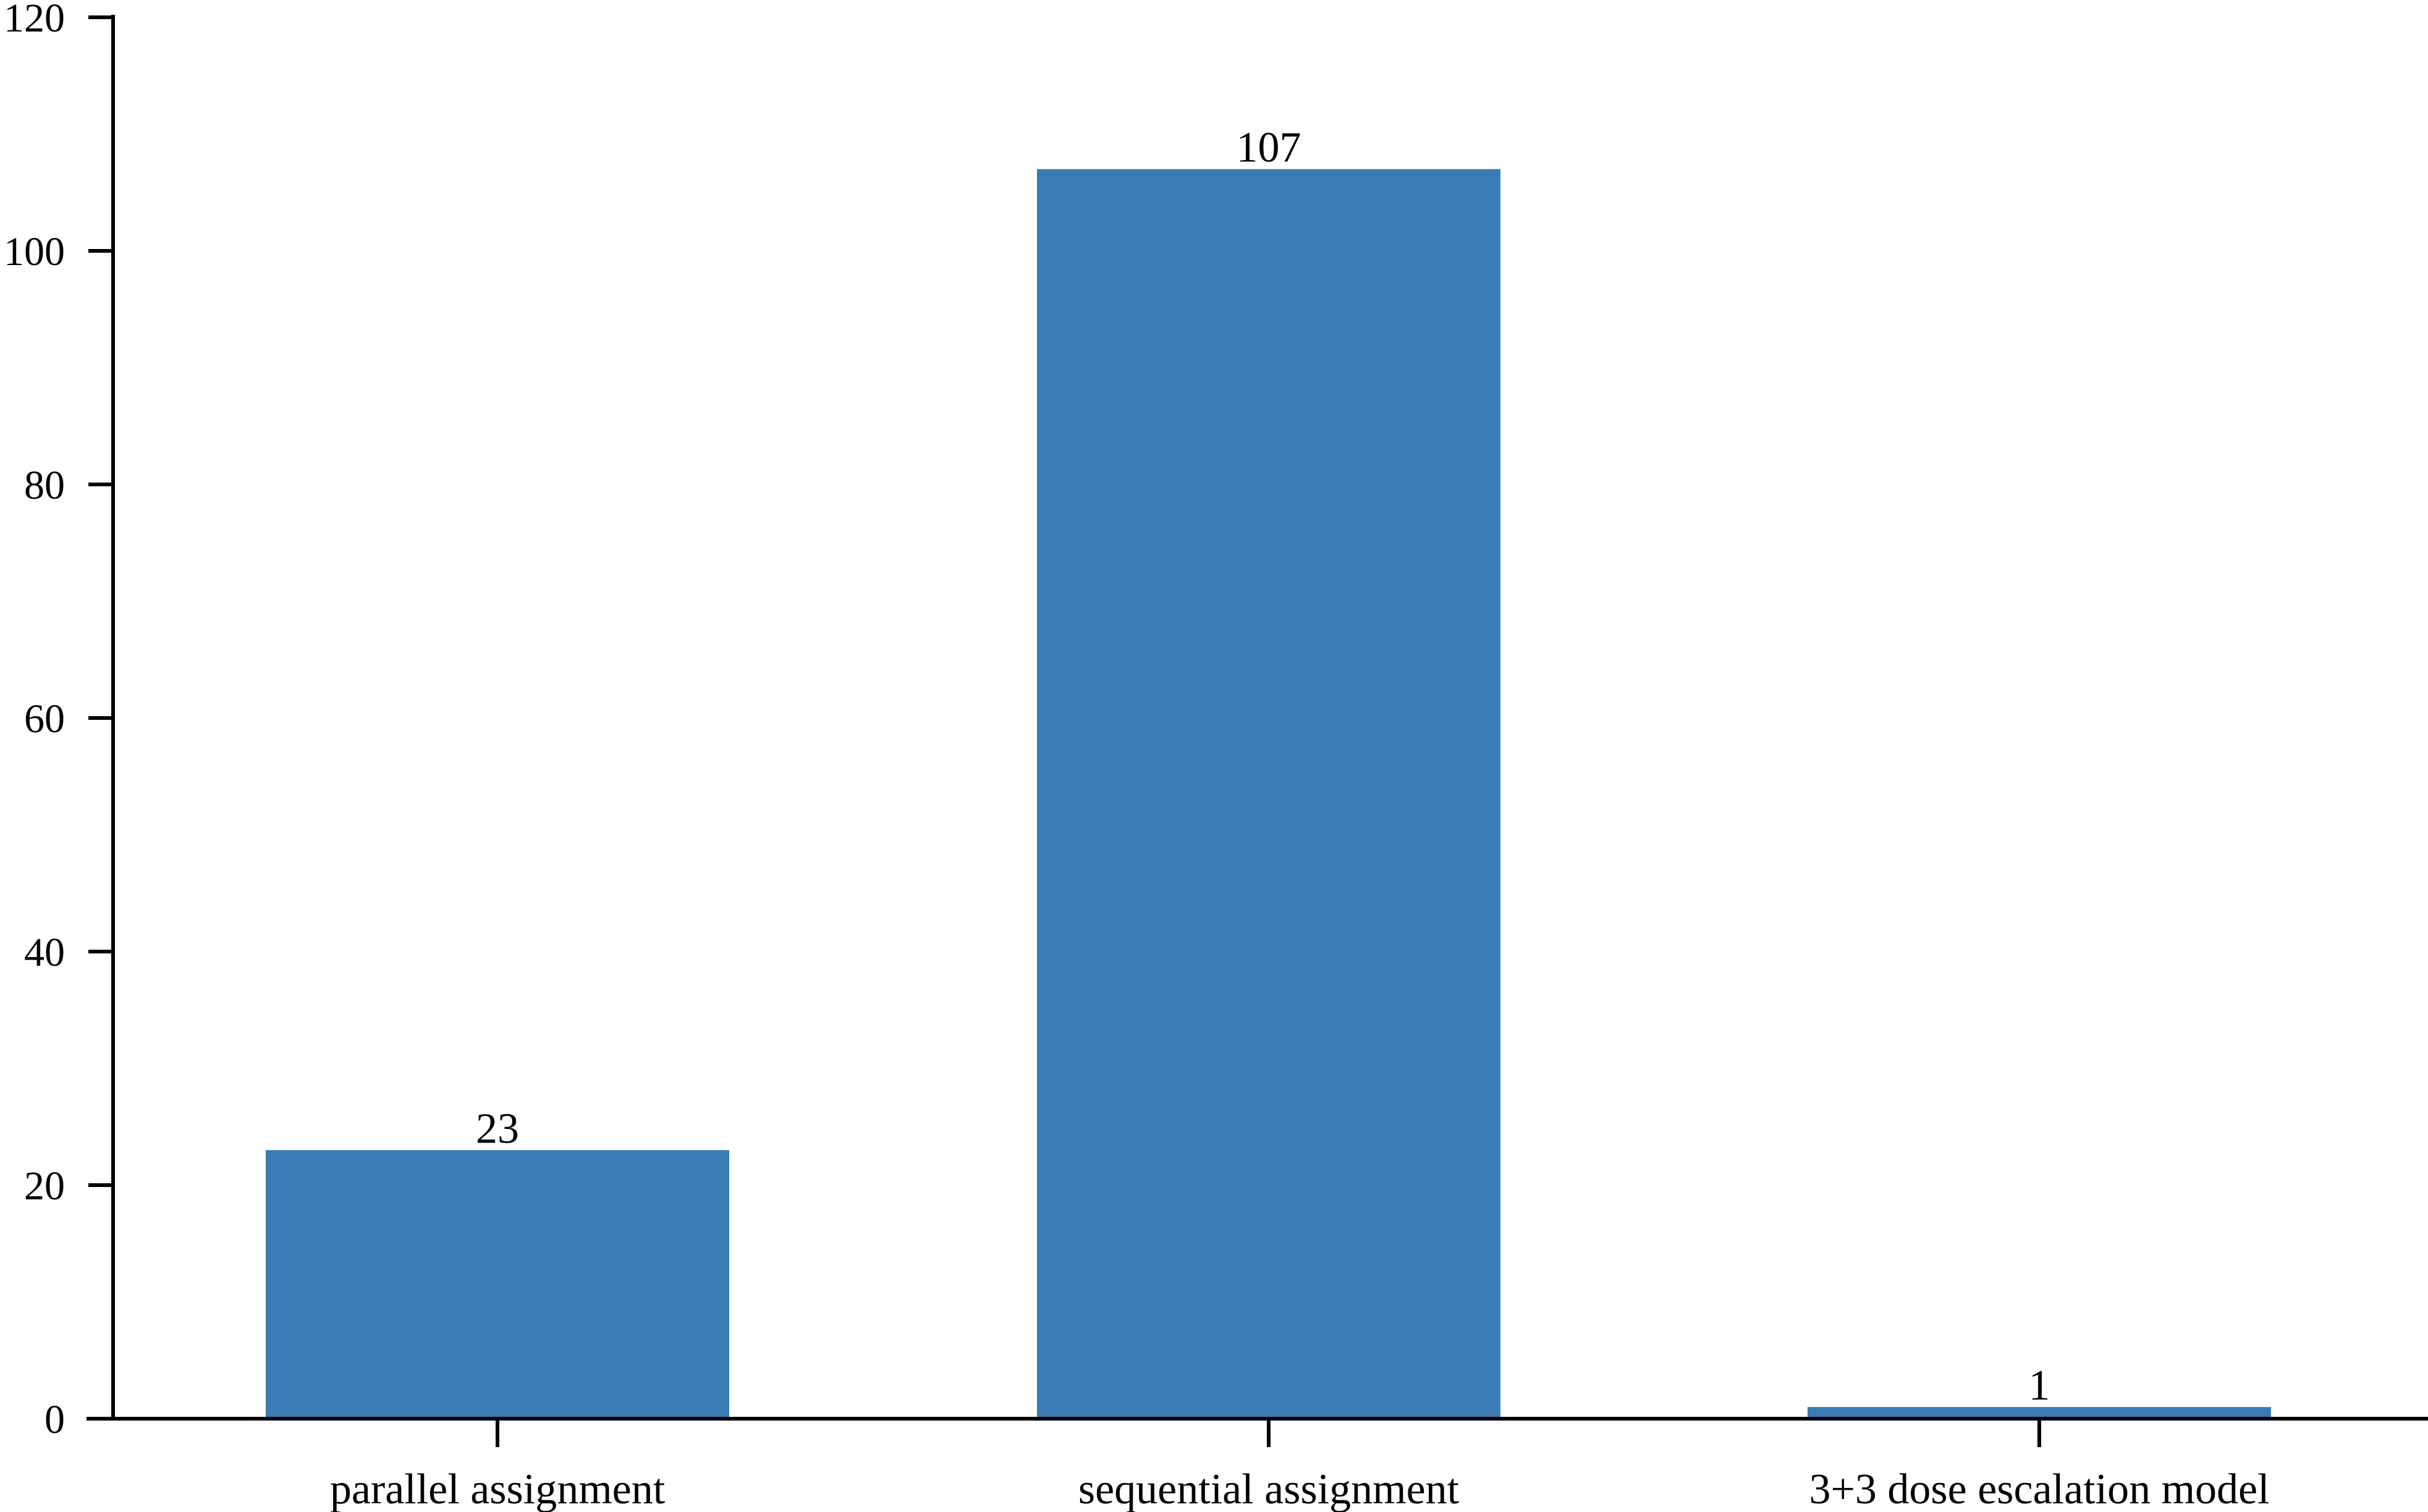  I want to click on data-label-2: 107, so click(1269, 148).